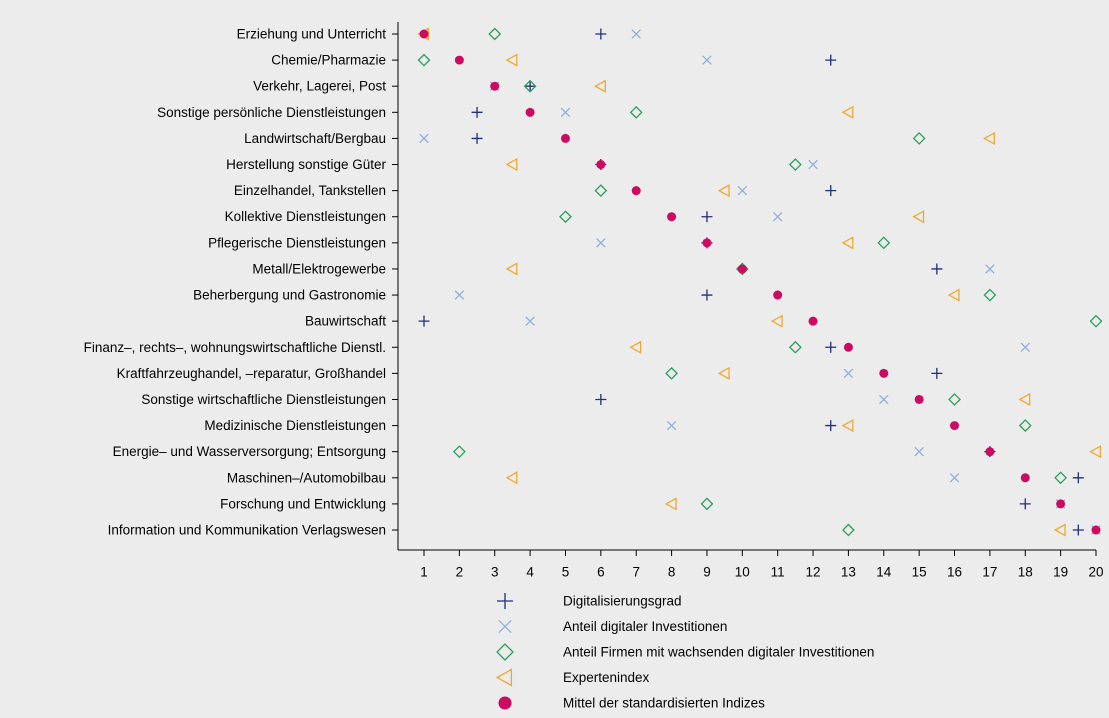 The width and height of the screenshot is (1109, 718). What do you see at coordinates (345, 321) in the screenshot?
I see `category-label: Bauwirtschaft` at bounding box center [345, 321].